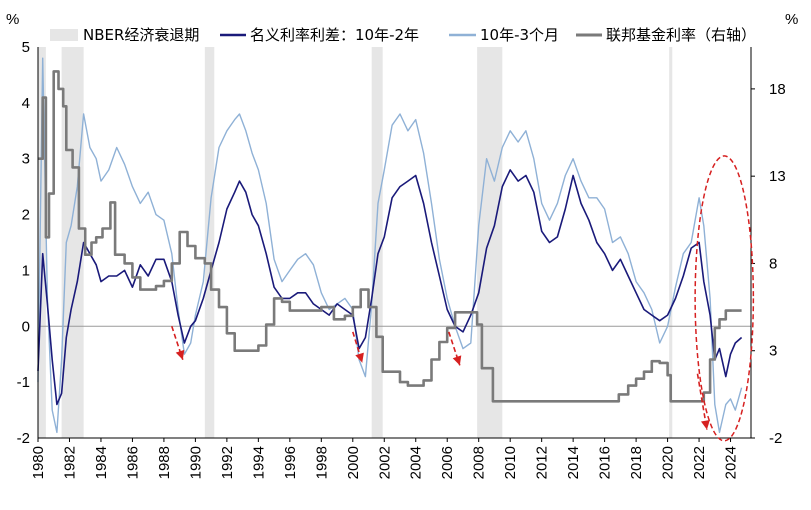  Describe the element at coordinates (777, 176) in the screenshot. I see `right-tick-label: 13` at that location.